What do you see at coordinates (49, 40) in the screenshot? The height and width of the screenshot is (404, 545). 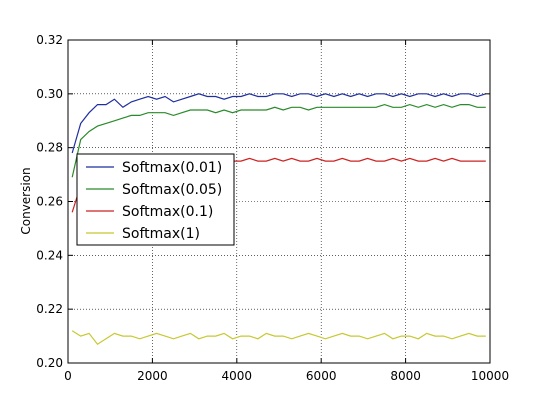 I see `y-tick-label: 0.32` at bounding box center [49, 40].